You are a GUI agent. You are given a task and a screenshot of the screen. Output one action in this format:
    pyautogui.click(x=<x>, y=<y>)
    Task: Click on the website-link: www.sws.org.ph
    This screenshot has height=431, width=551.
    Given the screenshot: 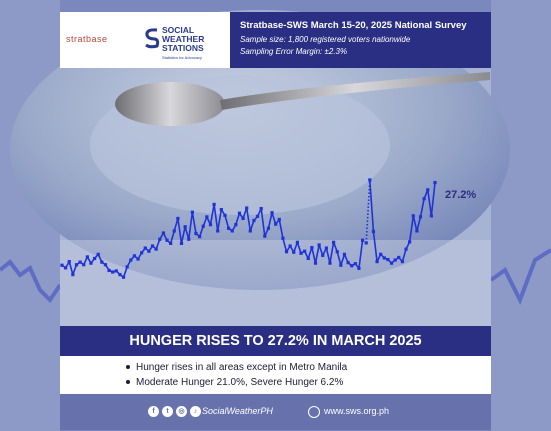 What is the action you would take?
    pyautogui.click(x=357, y=411)
    